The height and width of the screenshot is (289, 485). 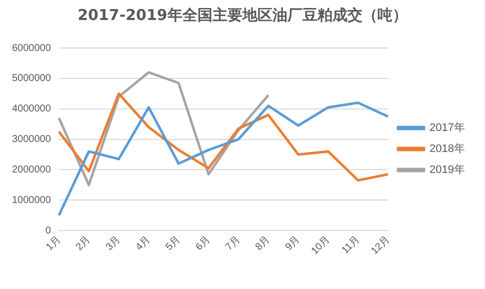 What do you see at coordinates (32, 78) in the screenshot?
I see `y-tick-label: 5000000` at bounding box center [32, 78].